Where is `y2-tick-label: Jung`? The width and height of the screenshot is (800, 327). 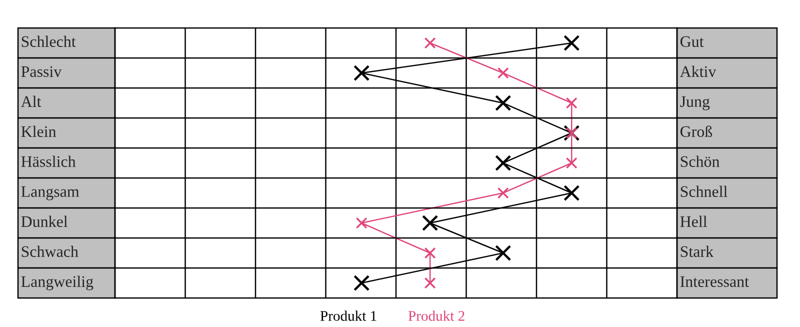 y2-tick-label: Jung is located at coordinates (695, 103).